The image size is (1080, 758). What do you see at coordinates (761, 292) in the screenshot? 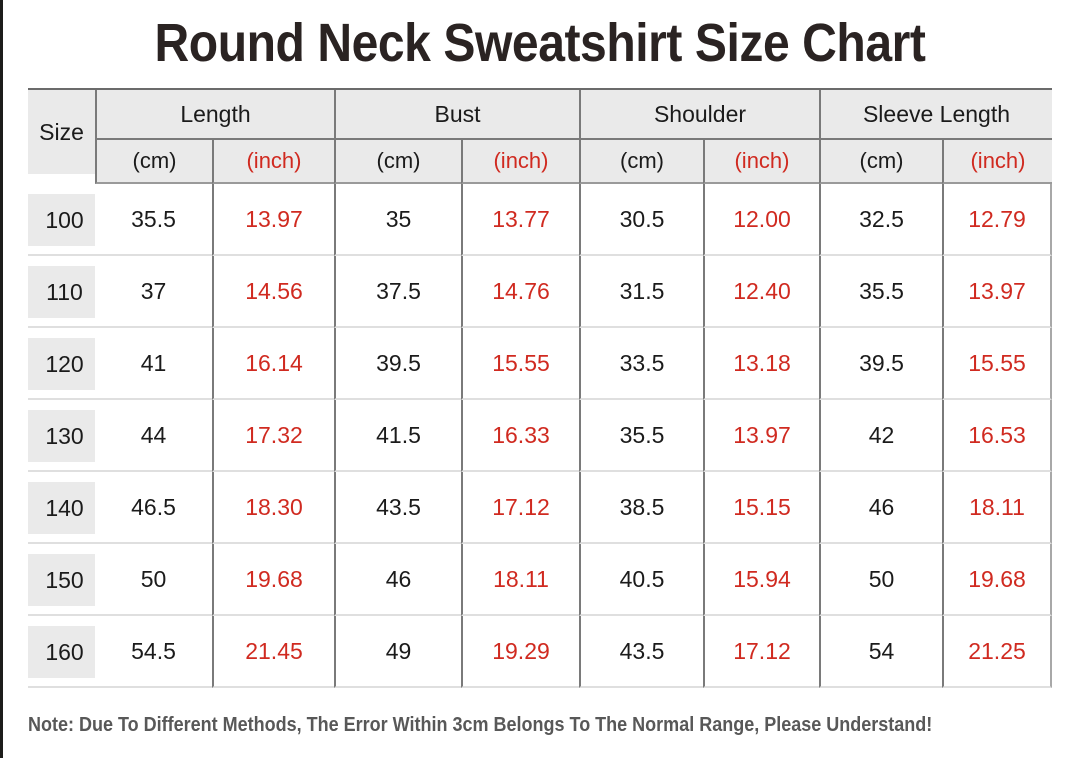
I see `shoulder-inch-cell: 12.40` at bounding box center [761, 292].